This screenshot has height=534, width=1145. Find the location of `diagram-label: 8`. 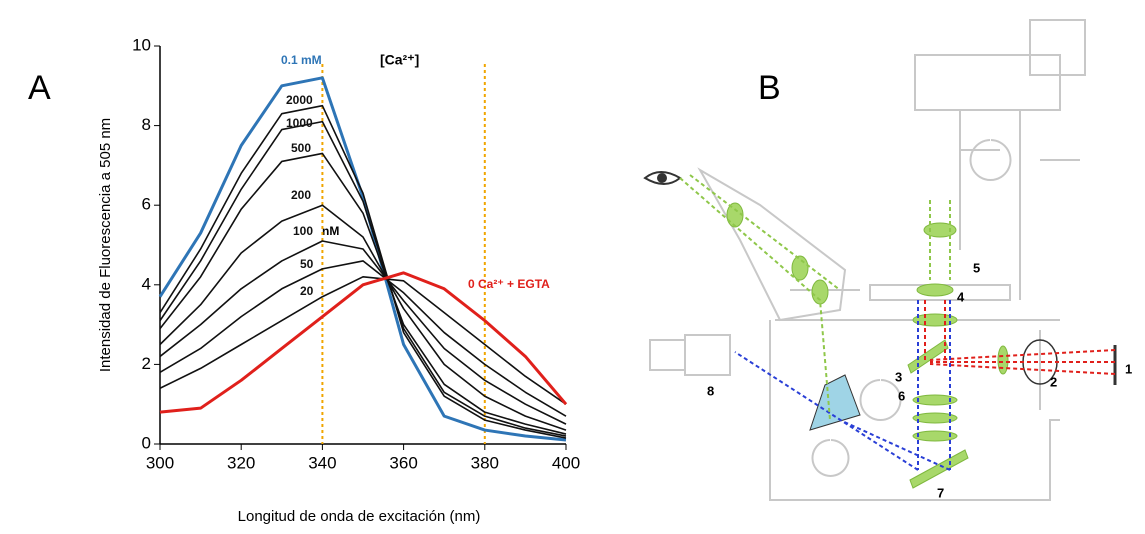

diagram-label: 8 is located at coordinates (710, 390).